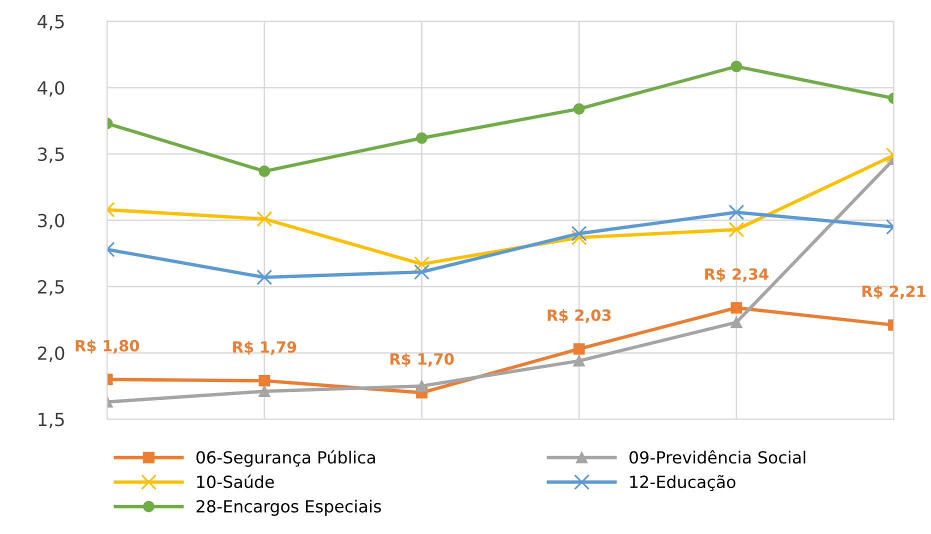 This screenshot has height=534, width=931. Describe the element at coordinates (51, 354) in the screenshot. I see `y-tick-label: 2,0` at that location.